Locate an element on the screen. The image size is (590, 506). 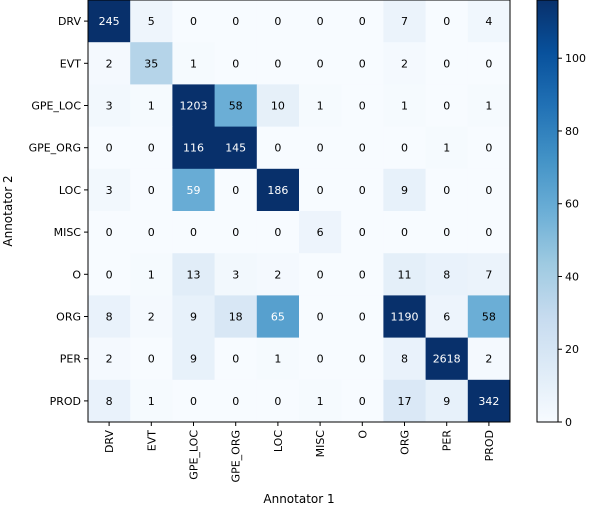
cell-value-label: 1203 is located at coordinates (194, 106).